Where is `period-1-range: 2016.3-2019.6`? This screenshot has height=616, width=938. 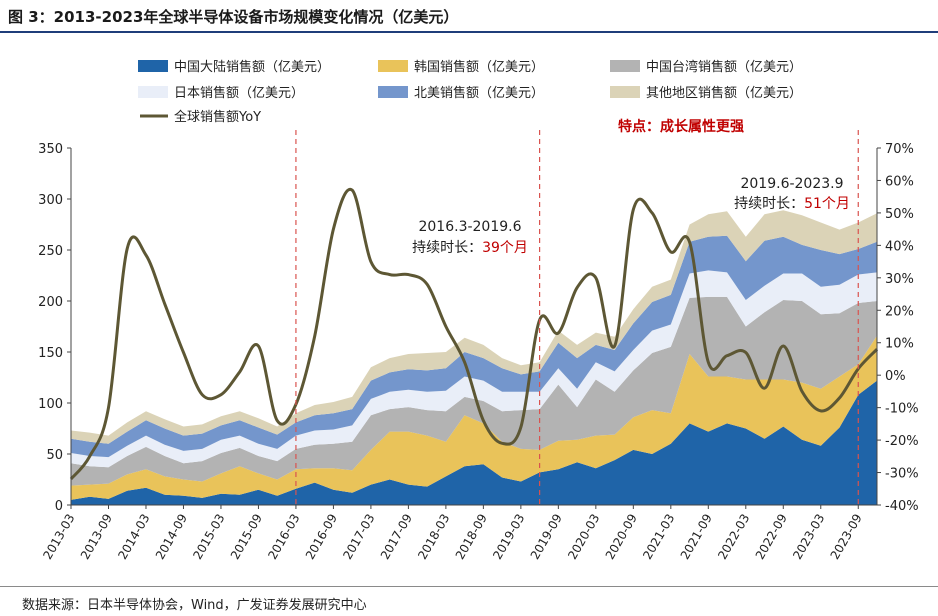 period-1-range: 2016.3-2019.6 is located at coordinates (469, 227).